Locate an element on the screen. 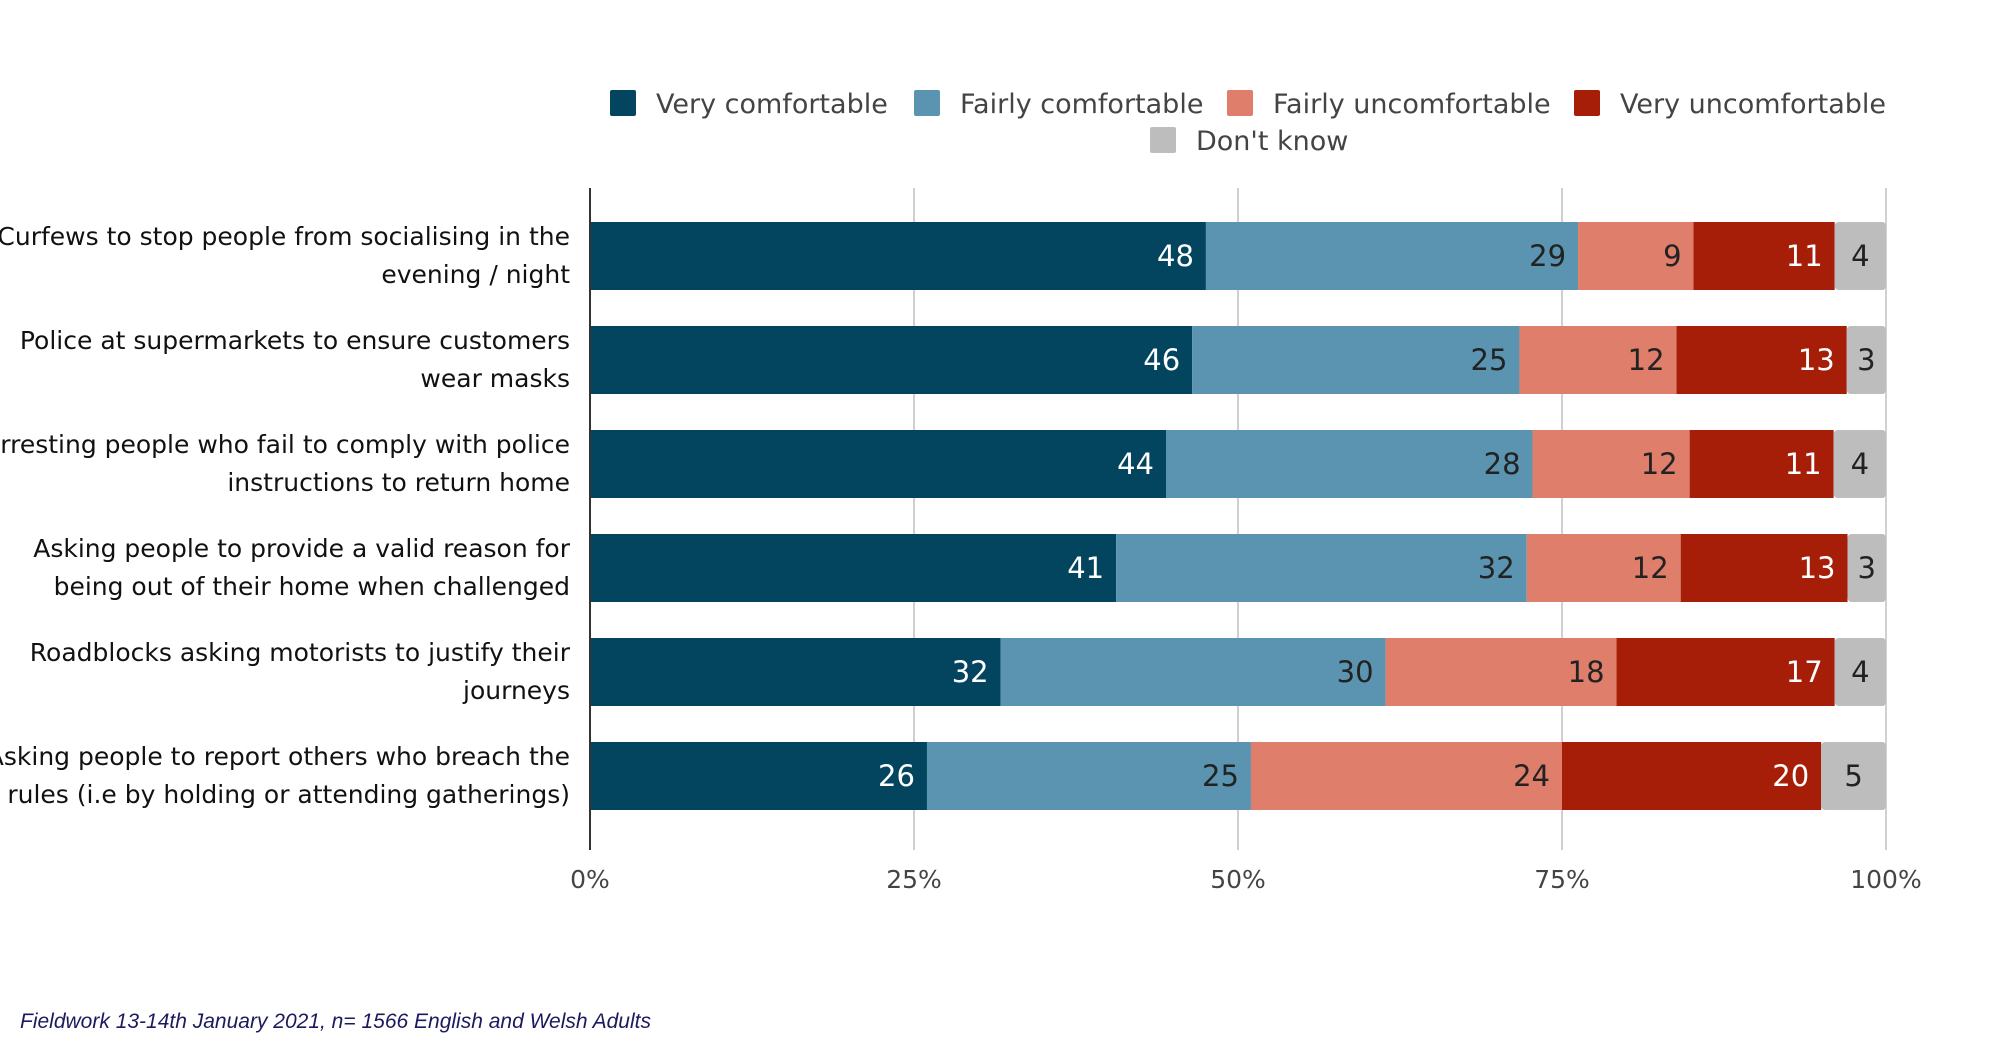  legend-item-very-uncomfortable: Very uncomfortable is located at coordinates (1730, 104).